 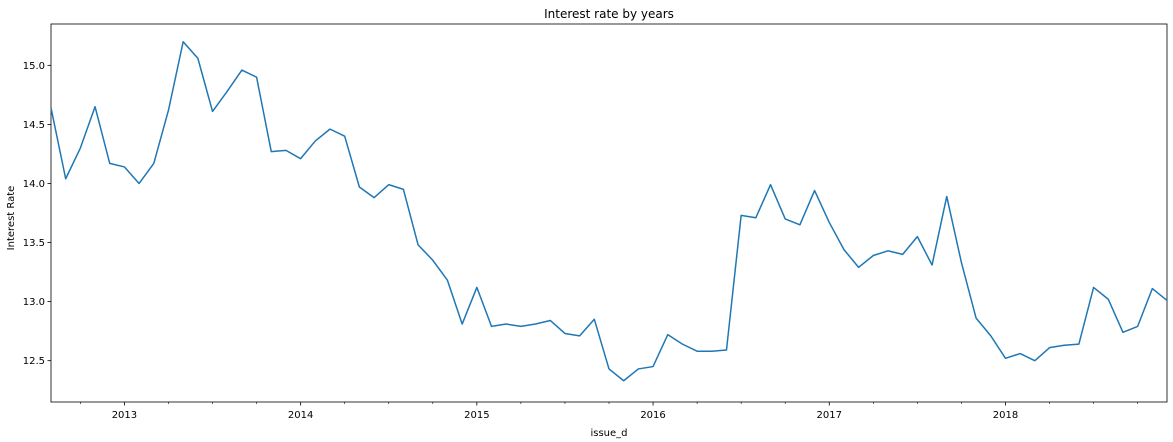 What do you see at coordinates (609, 14) in the screenshot?
I see `chart-title: Interest rate by years` at bounding box center [609, 14].